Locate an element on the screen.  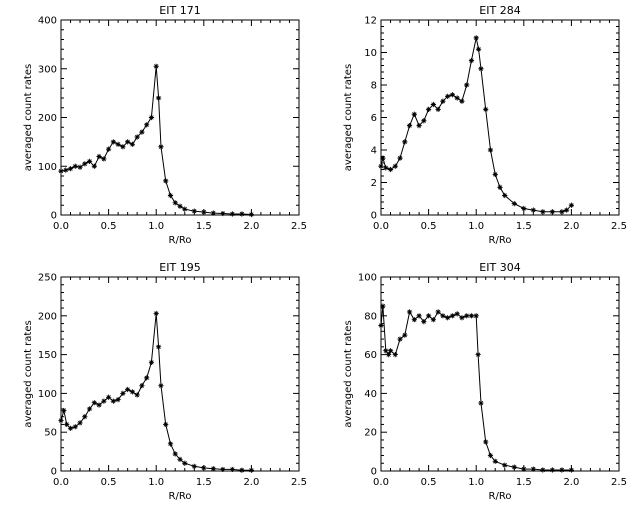
y-tick-label: 8 is located at coordinates (374, 86).